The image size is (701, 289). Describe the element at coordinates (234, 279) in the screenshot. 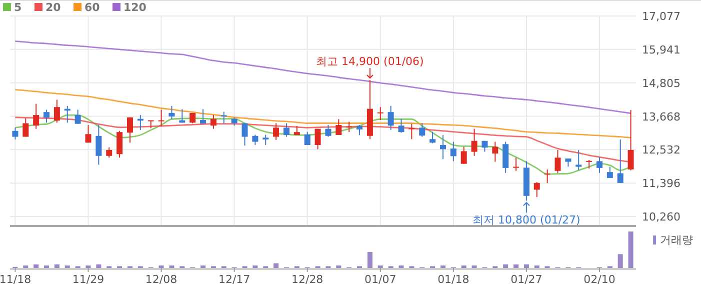

I see `x-tick-label: 12/17` at that location.